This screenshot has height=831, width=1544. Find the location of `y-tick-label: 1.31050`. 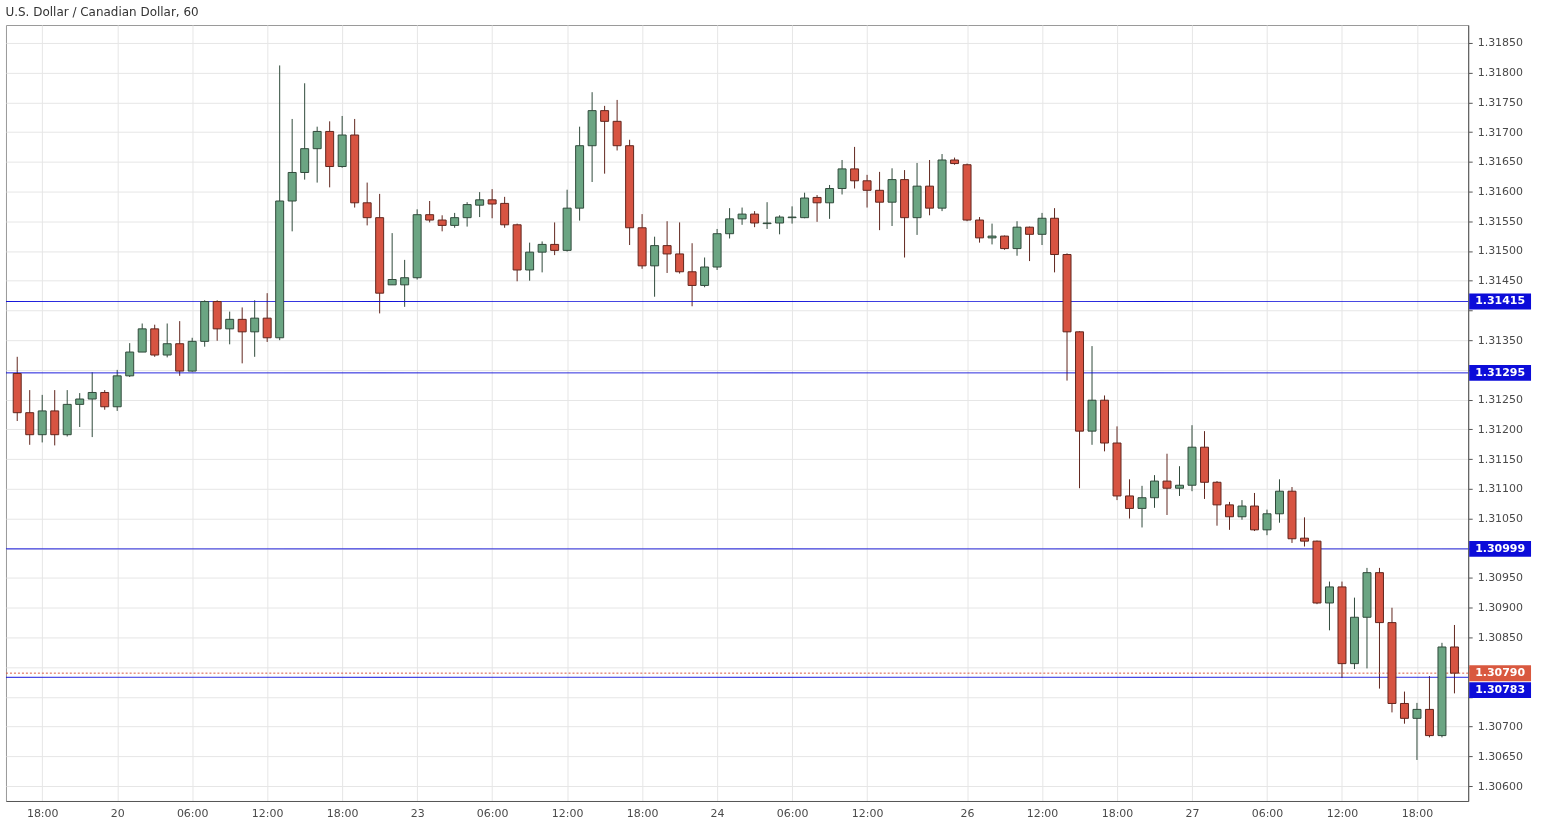

y-tick-label: 1.31050 is located at coordinates (1500, 519).